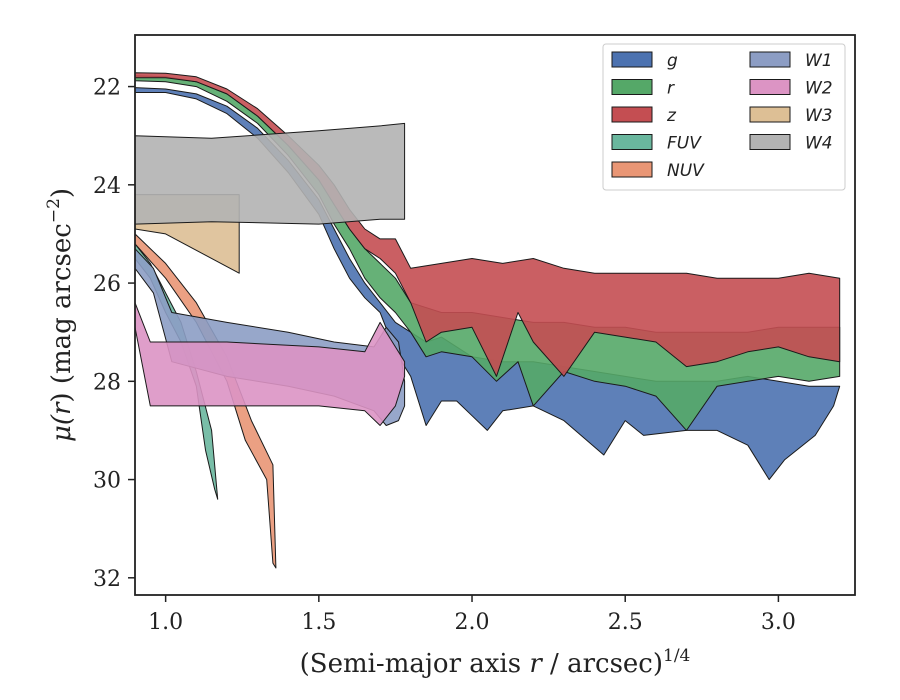  I want to click on x-tick-label: 1.5, so click(318, 622).